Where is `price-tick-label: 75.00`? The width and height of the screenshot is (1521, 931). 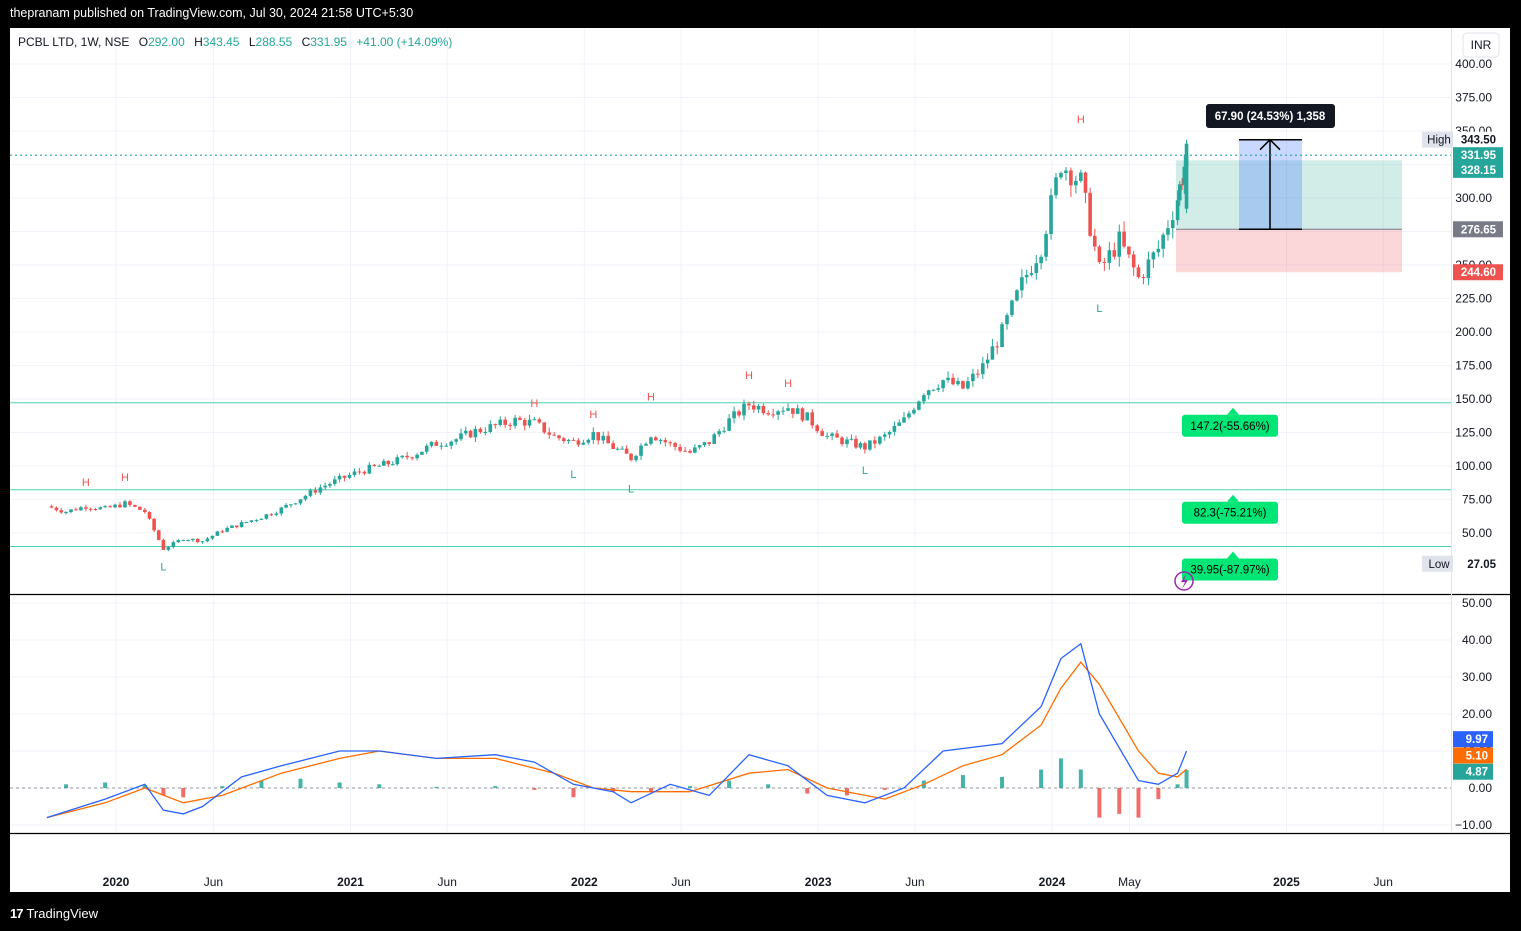
price-tick-label: 75.00 is located at coordinates (1477, 500).